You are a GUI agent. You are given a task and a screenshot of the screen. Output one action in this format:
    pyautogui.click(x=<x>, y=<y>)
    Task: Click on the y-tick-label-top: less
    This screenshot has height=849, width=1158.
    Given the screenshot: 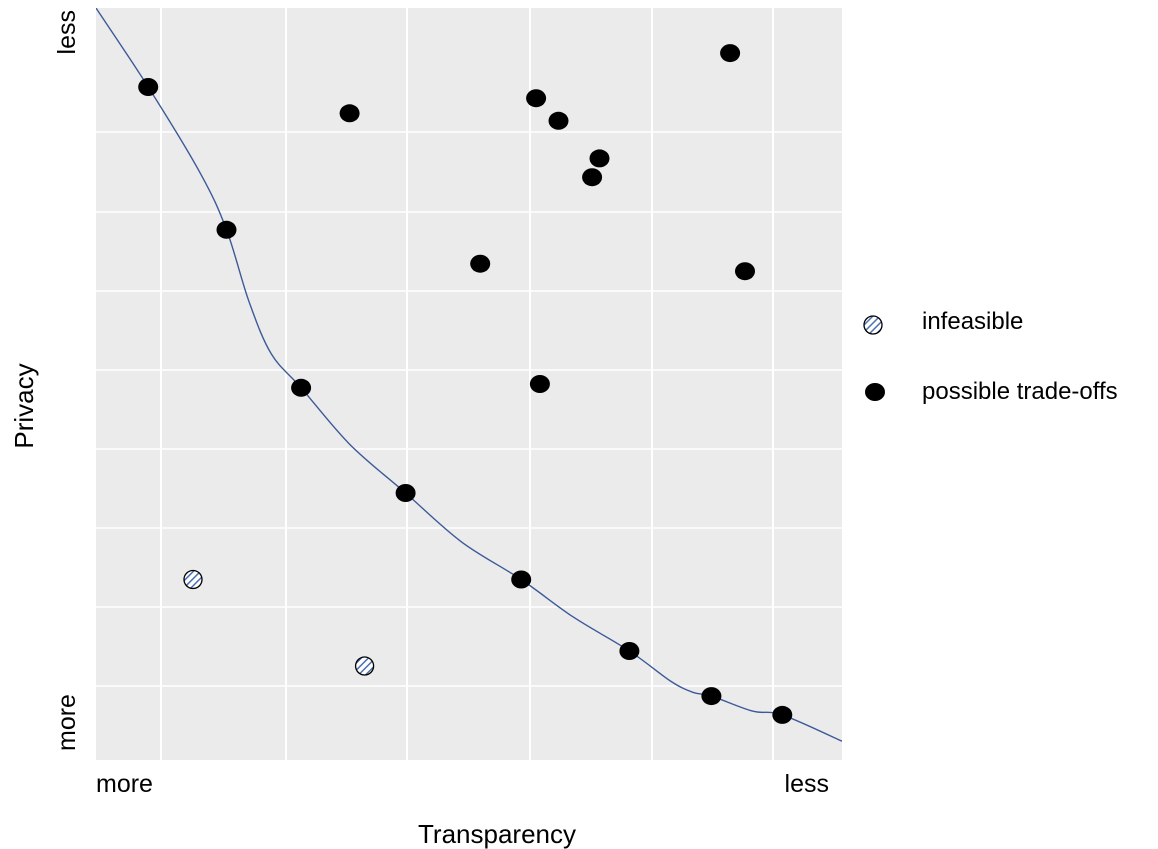 What is the action you would take?
    pyautogui.click(x=67, y=32)
    